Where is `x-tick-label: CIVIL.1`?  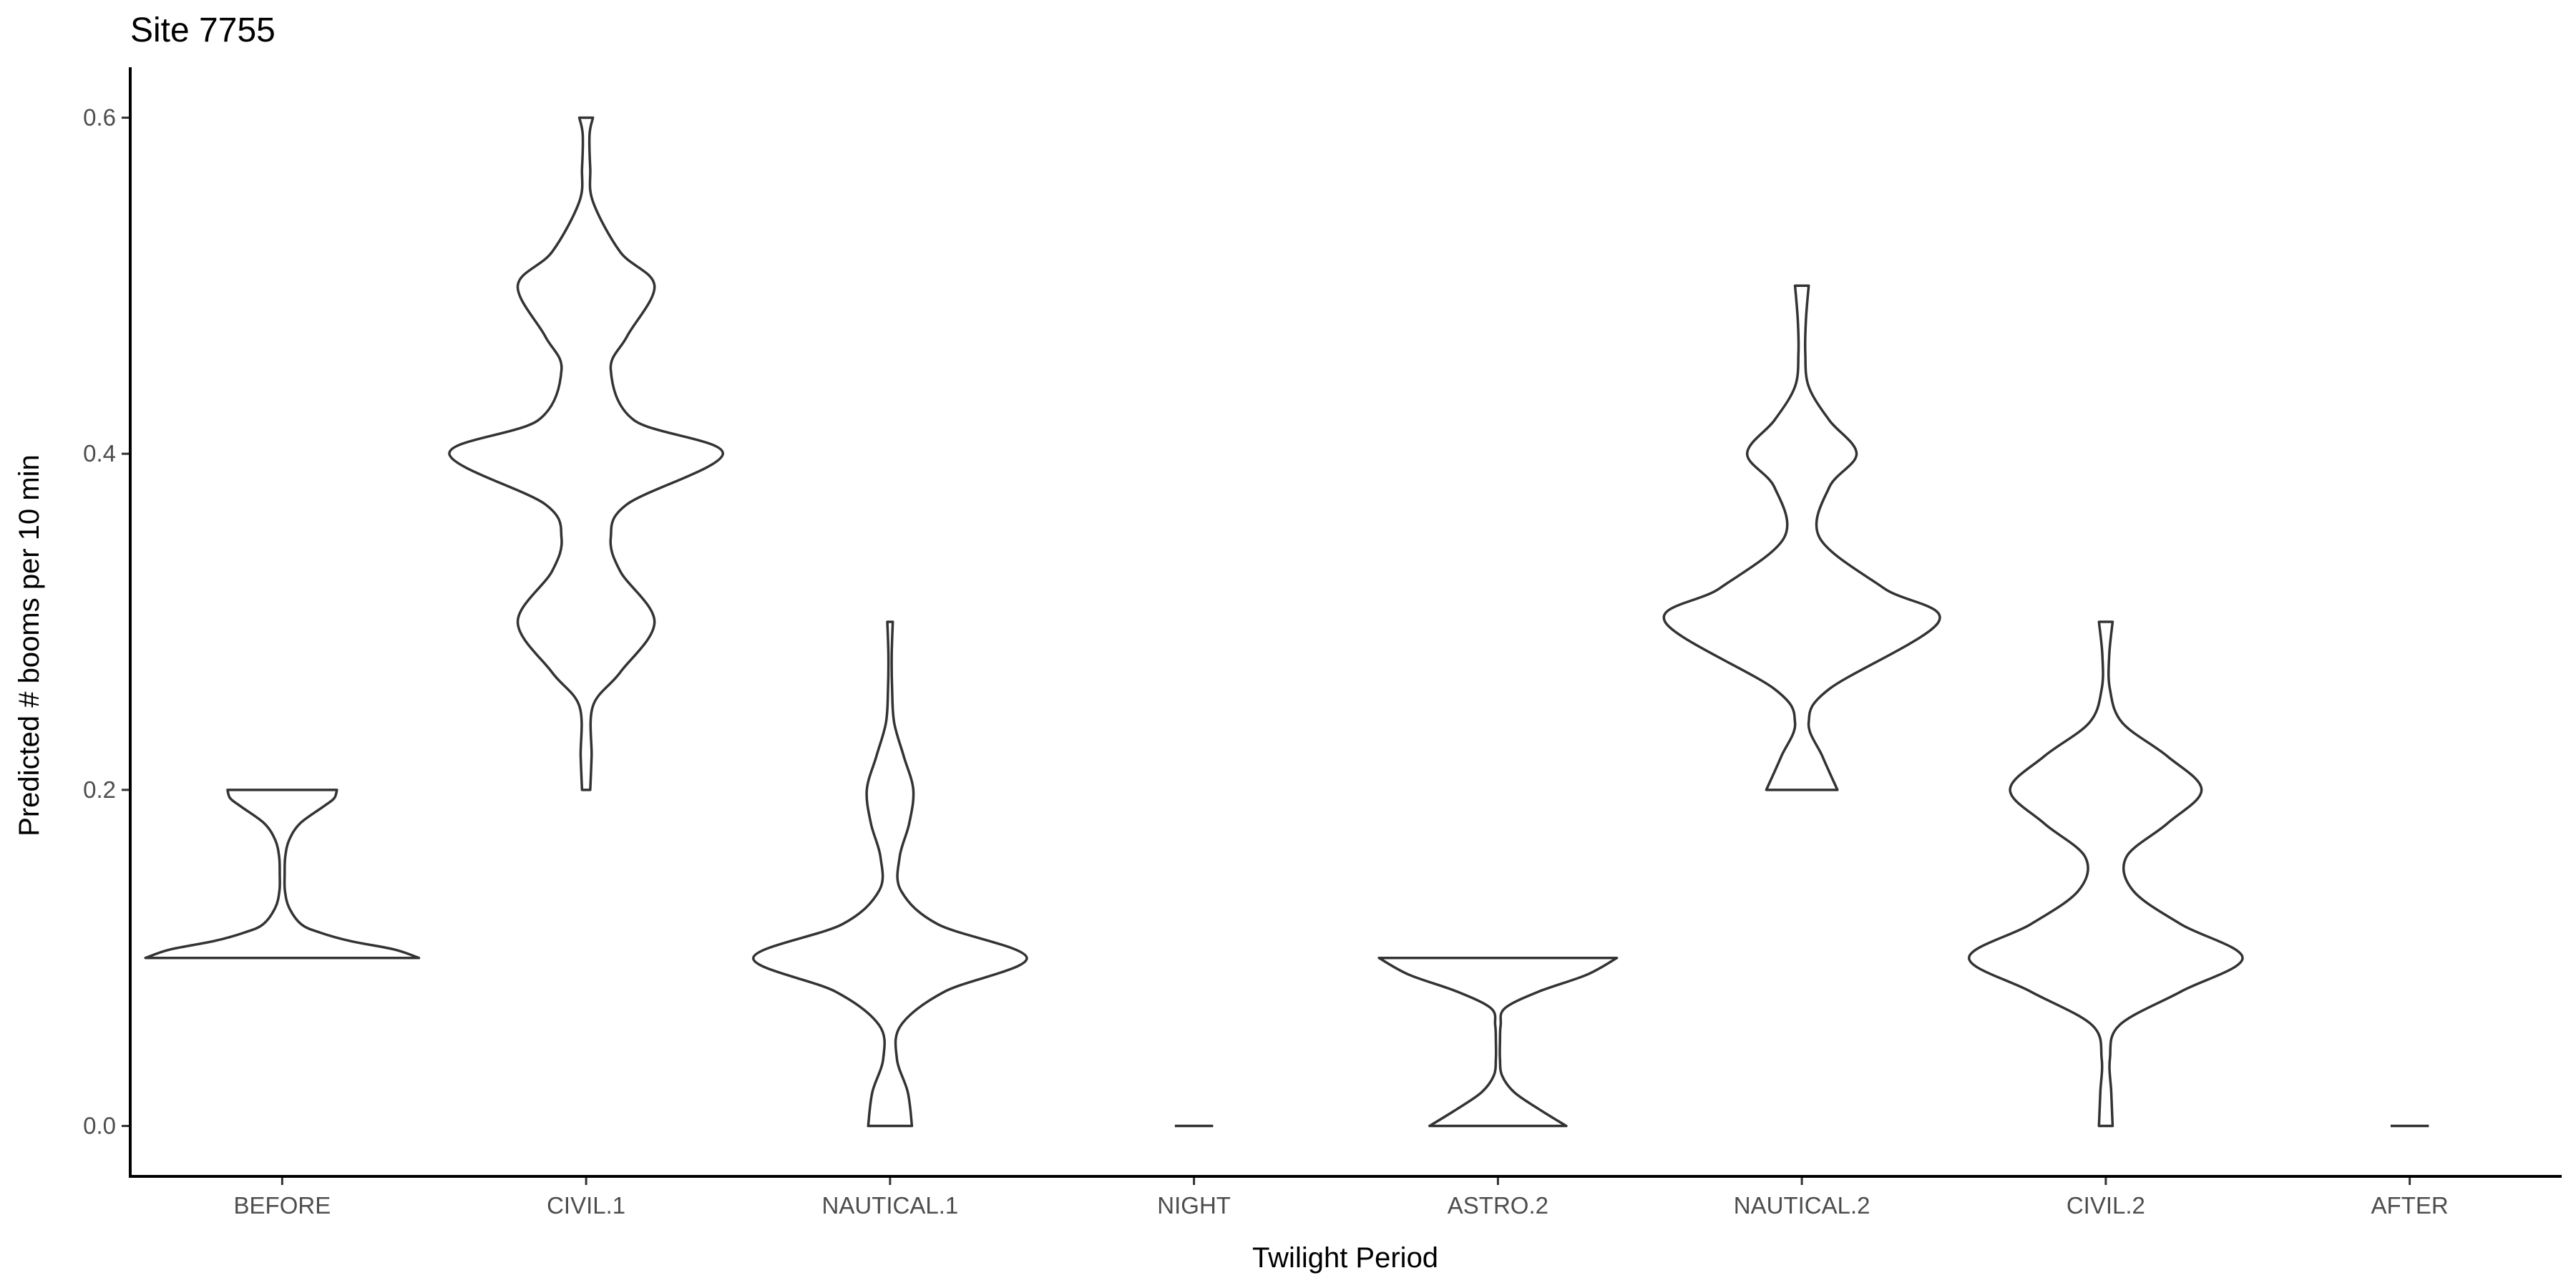
x-tick-label: CIVIL.1 is located at coordinates (586, 1205).